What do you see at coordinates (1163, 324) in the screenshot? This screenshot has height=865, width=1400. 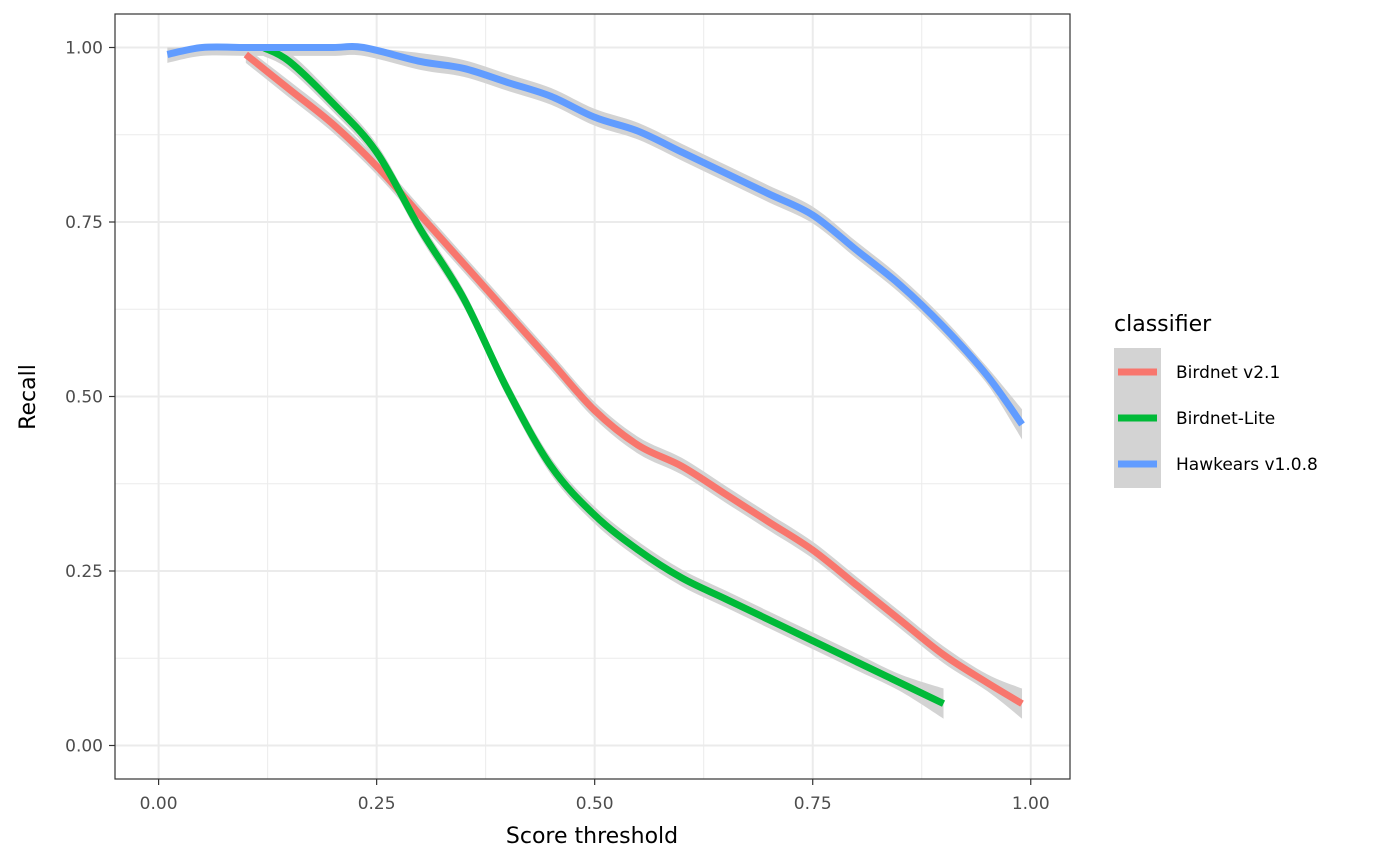 I see `legend-title: classifier` at bounding box center [1163, 324].